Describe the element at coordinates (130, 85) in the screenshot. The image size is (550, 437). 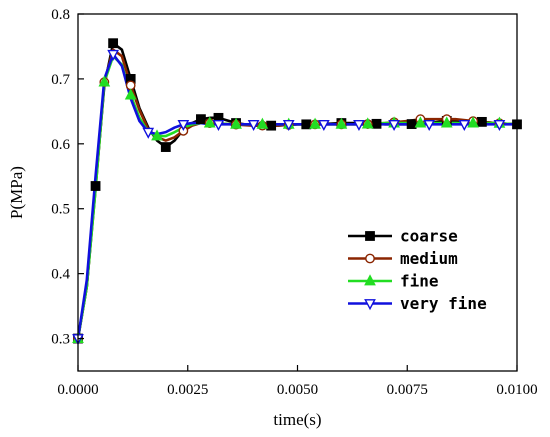
I see `data-point-medium` at that location.